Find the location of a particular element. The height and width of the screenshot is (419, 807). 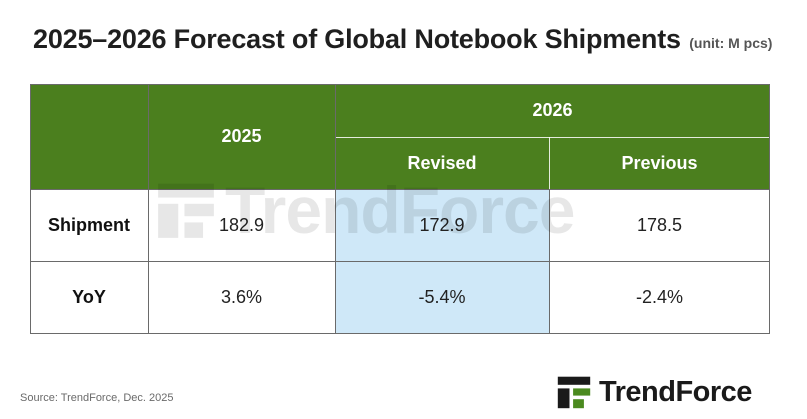

cell-shipment-2026-revised: 172.9 is located at coordinates (442, 225).